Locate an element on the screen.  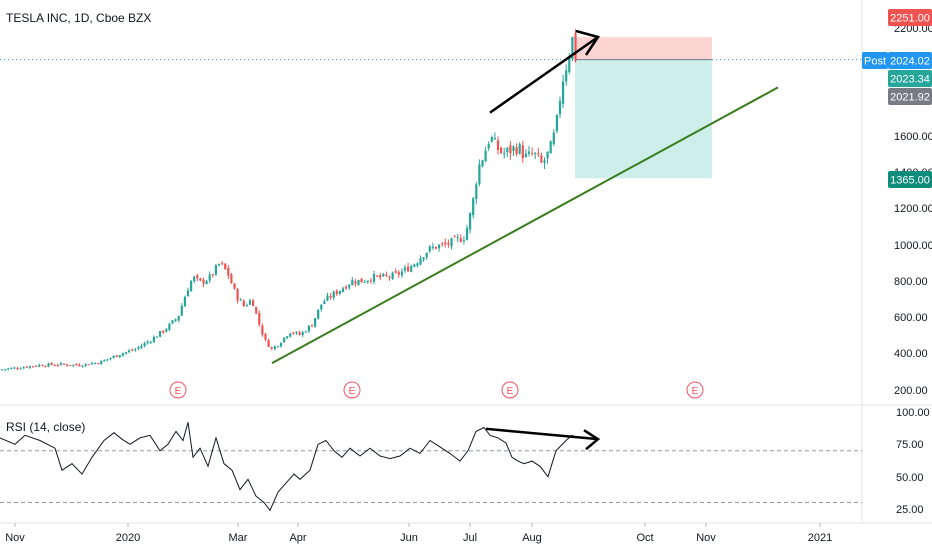
rsi-arrow-line is located at coordinates (542, 434).